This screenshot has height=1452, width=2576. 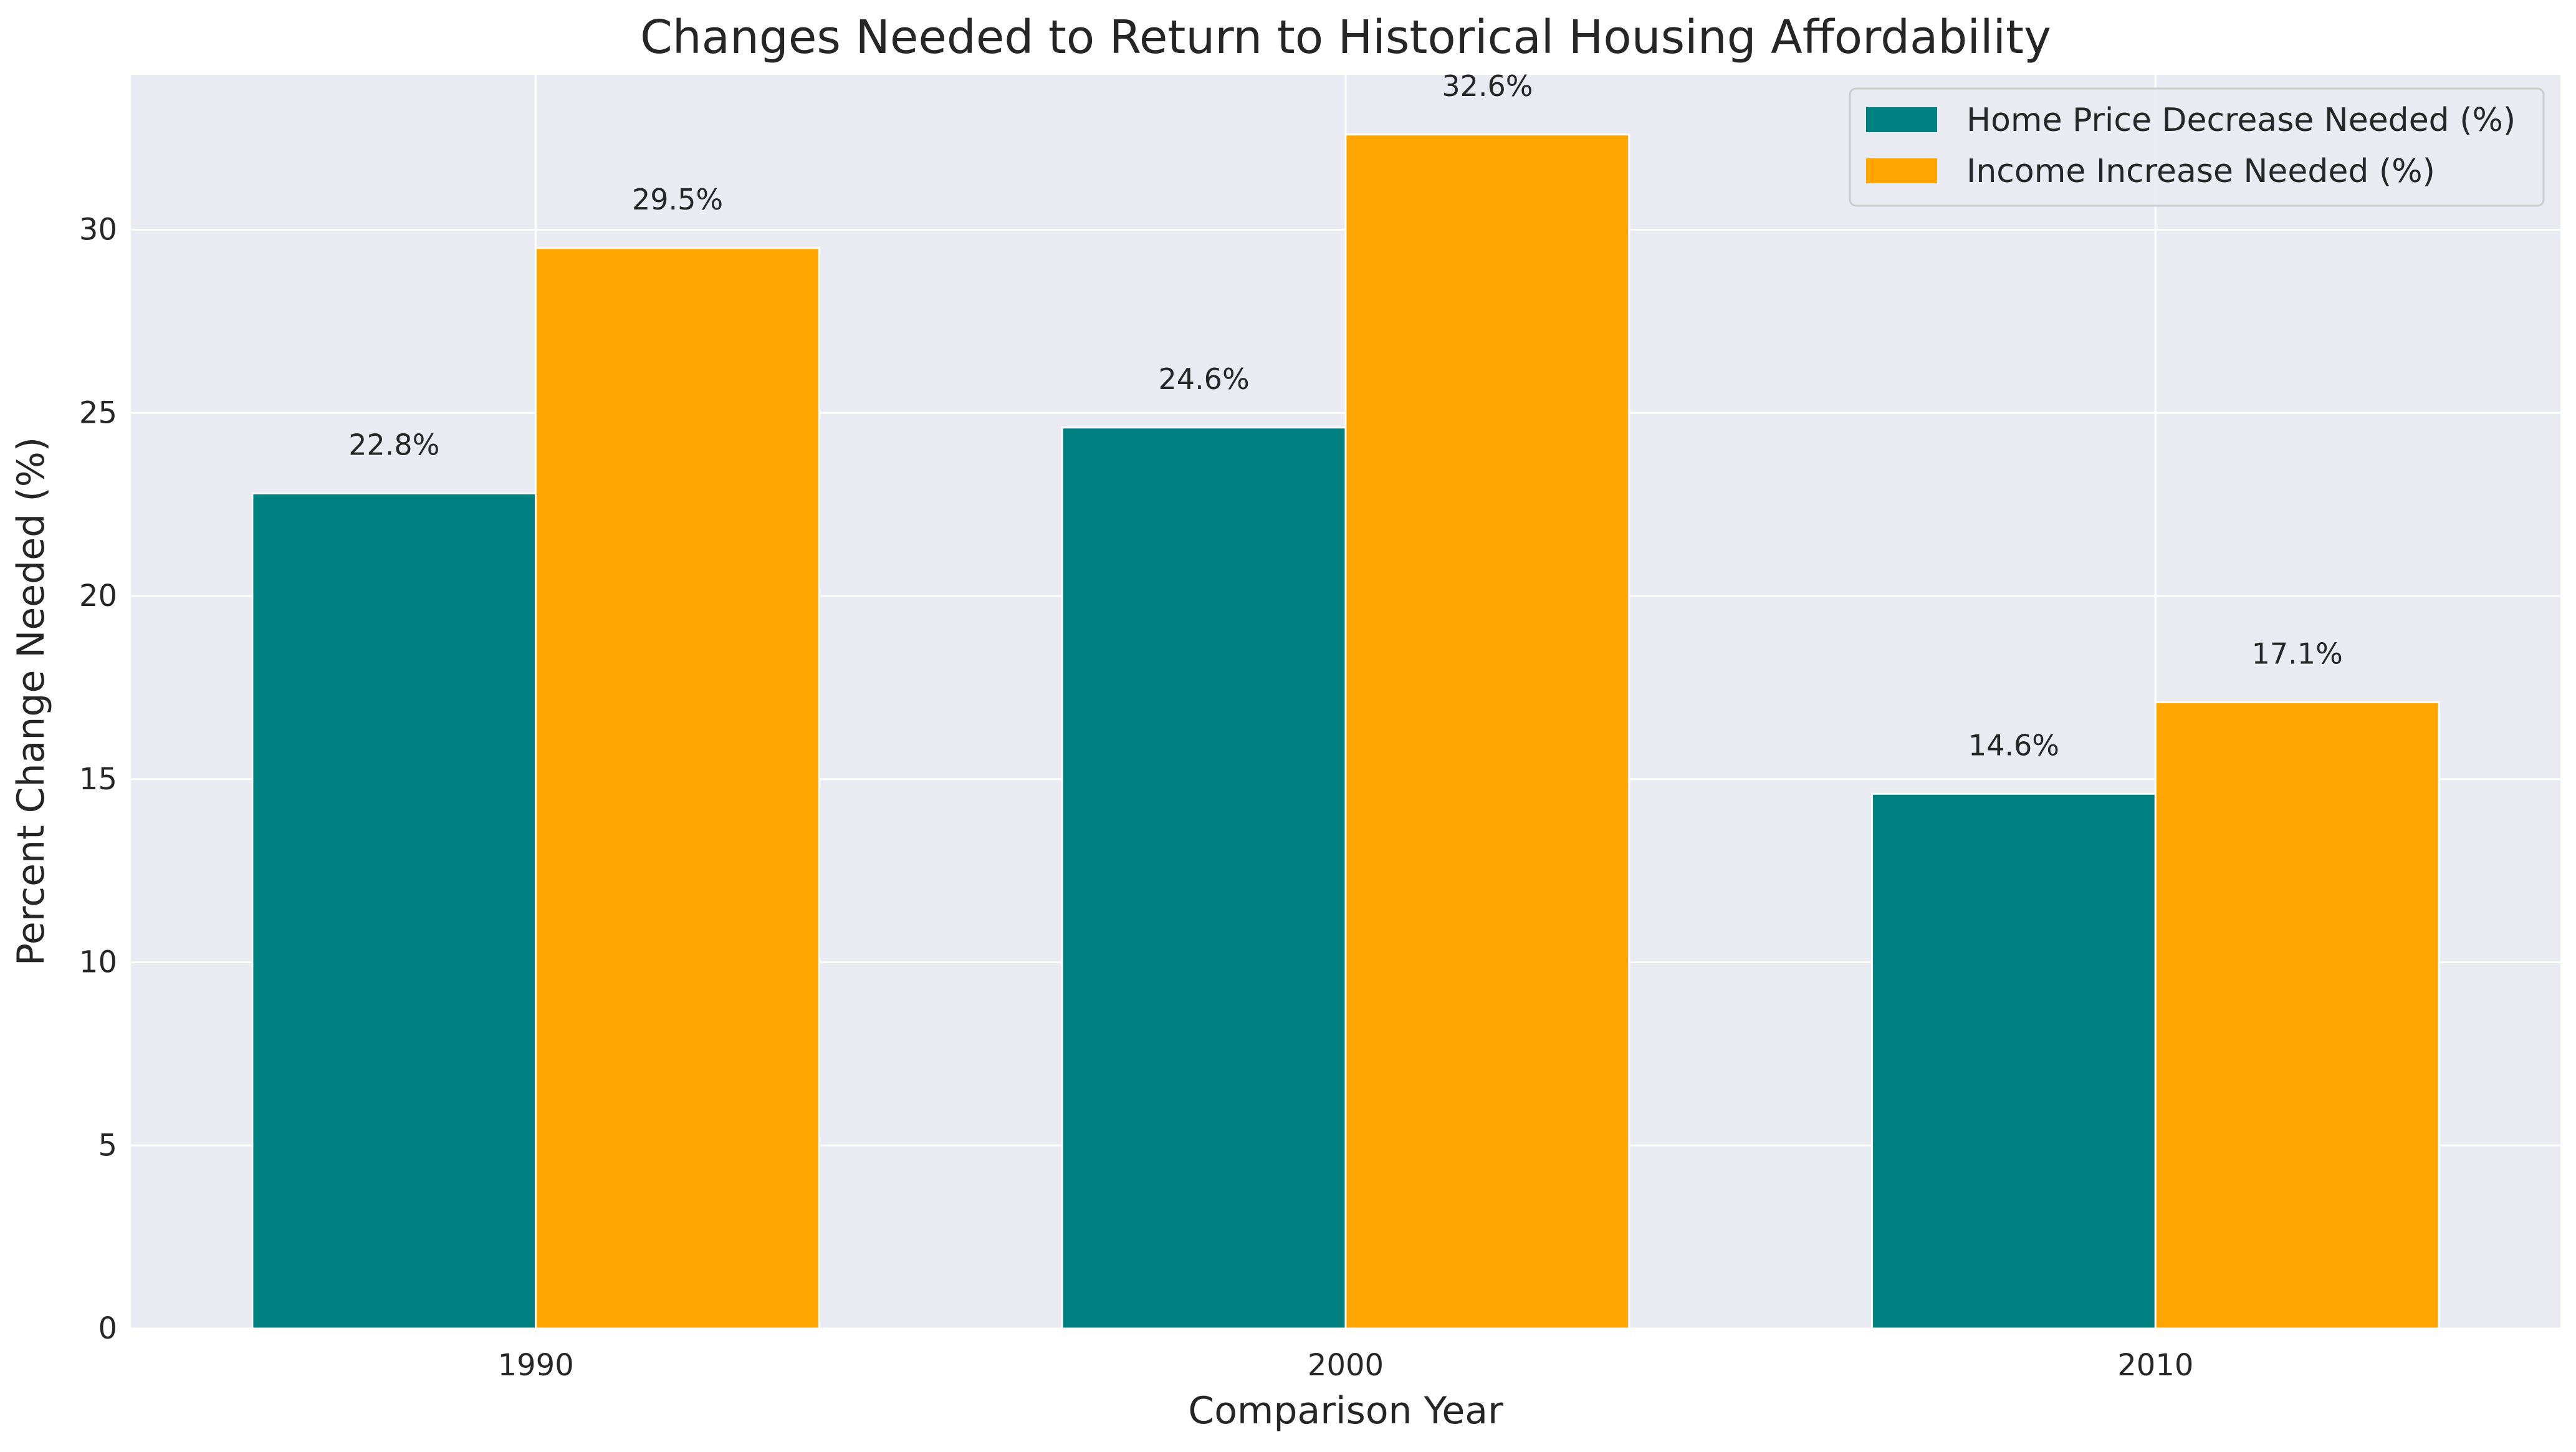 I want to click on y-axis-label: Percent Change Needed (%), so click(x=31, y=702).